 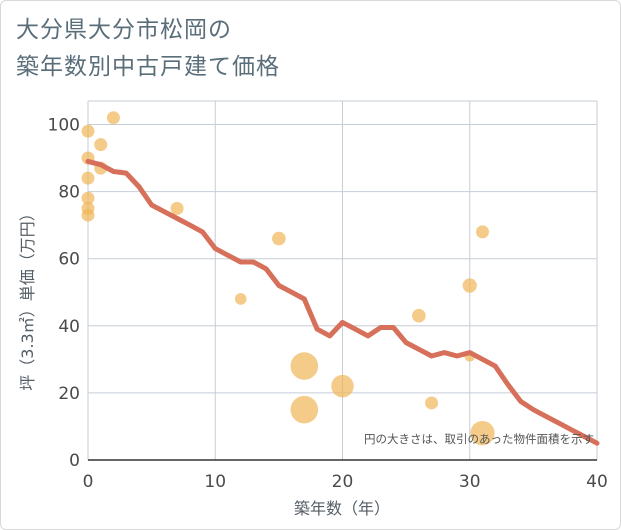 What do you see at coordinates (64, 125) in the screenshot?
I see `y-tick-label-100: 100` at bounding box center [64, 125].